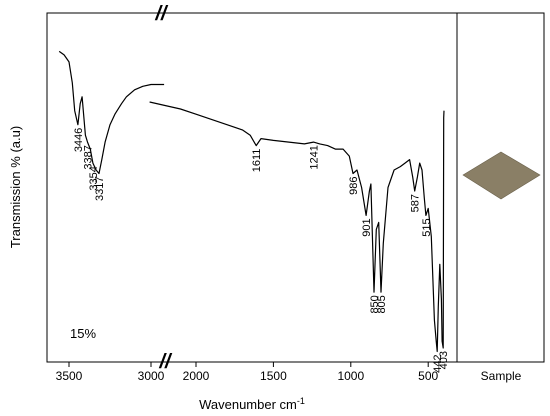  What do you see at coordinates (15, 187) in the screenshot?
I see `y-axis-label: Transmission % (a.u)` at bounding box center [15, 187].